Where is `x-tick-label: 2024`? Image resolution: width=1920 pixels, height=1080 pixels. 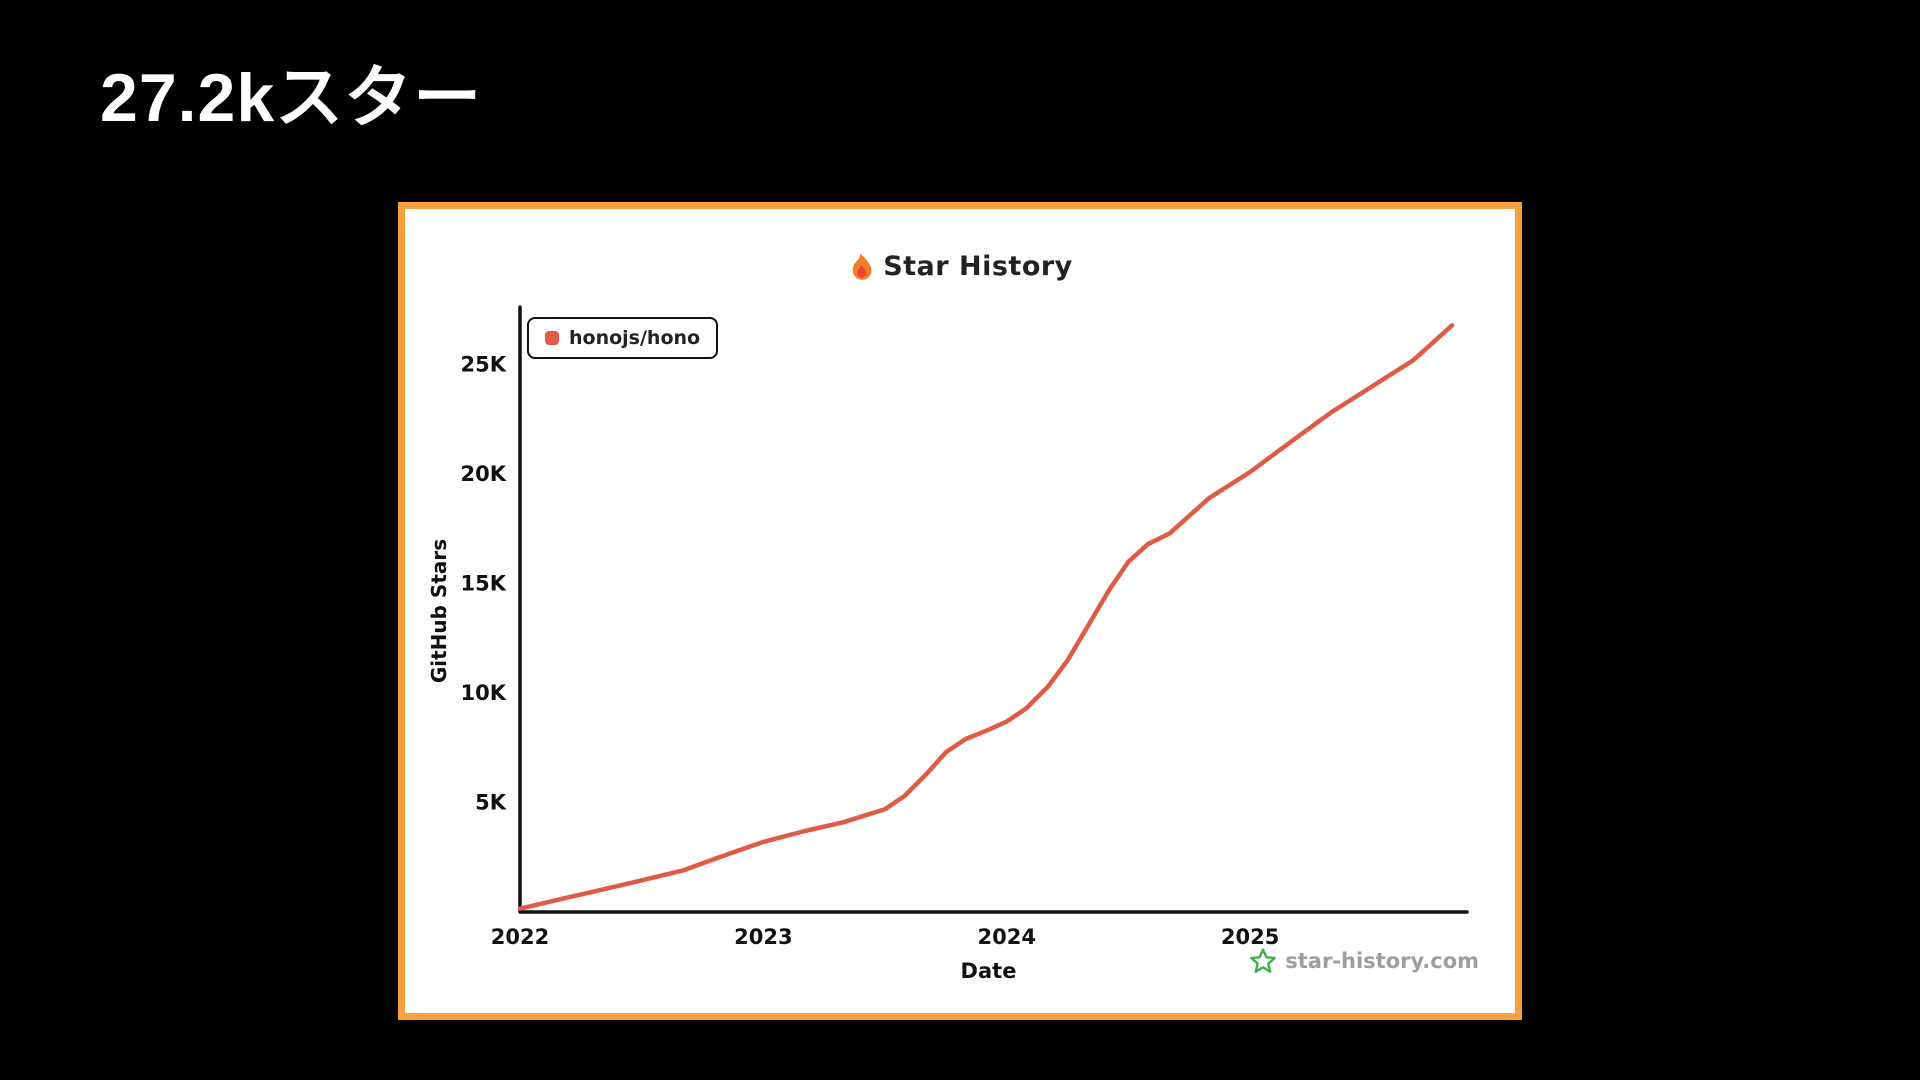
x-tick-label: 2024 is located at coordinates (1007, 937).